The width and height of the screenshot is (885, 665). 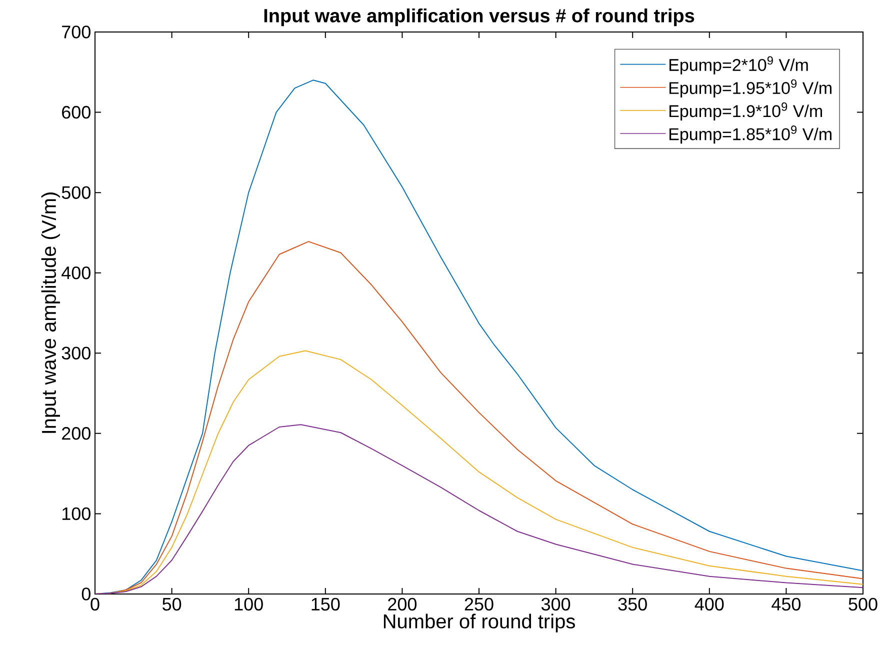 What do you see at coordinates (402, 604) in the screenshot?
I see `x-tick-label: 200` at bounding box center [402, 604].